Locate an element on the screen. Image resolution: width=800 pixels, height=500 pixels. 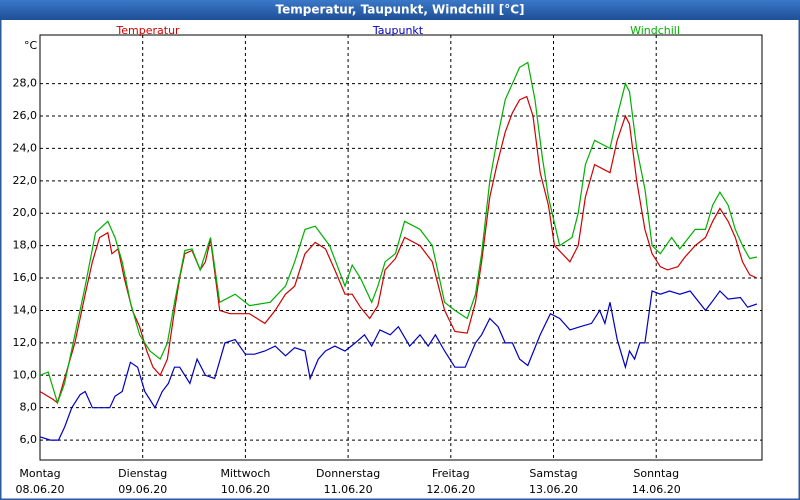
y-tick-label: 10,0 is located at coordinates (25, 374).